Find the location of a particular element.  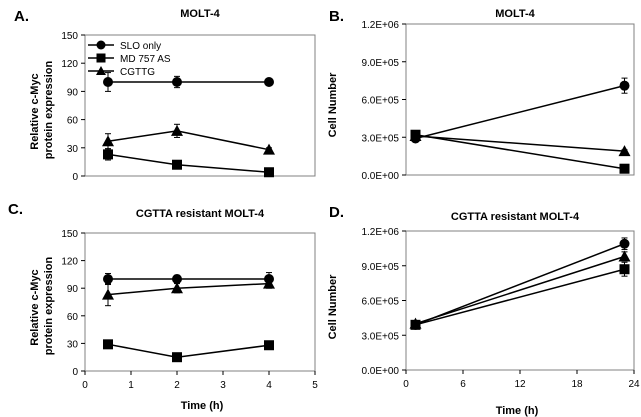

panel-b-y-ticks: 0.0E+00 3.0E+05 6.0E+05 9.0E+05 1.2E+06 is located at coordinates (383, 101).